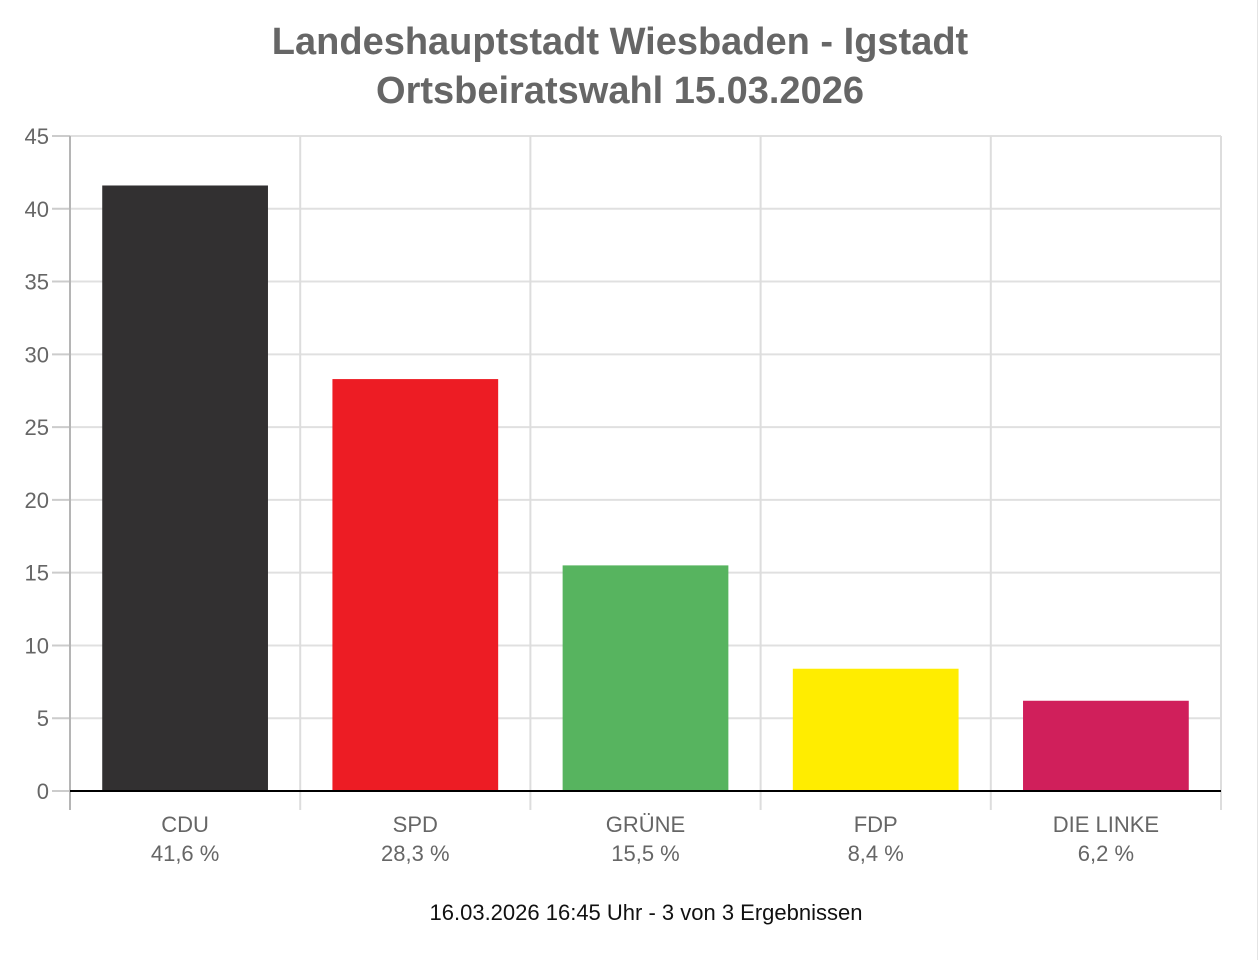  What do you see at coordinates (645, 824) in the screenshot?
I see `x-tick-label: GRÜNE` at bounding box center [645, 824].